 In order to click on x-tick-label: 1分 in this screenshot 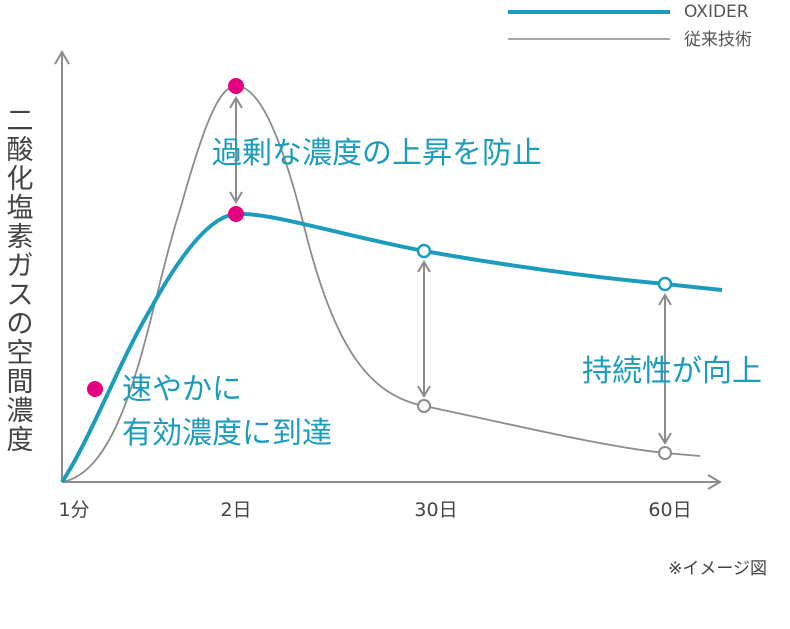, I will do `click(73, 510)`.